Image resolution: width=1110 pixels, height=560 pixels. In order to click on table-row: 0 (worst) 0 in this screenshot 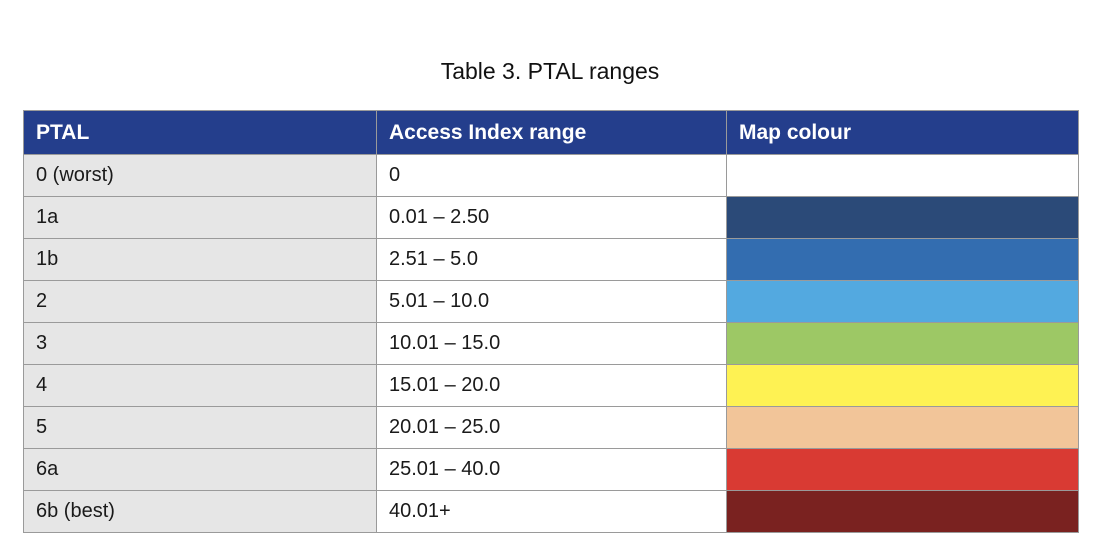, I will do `click(551, 175)`.